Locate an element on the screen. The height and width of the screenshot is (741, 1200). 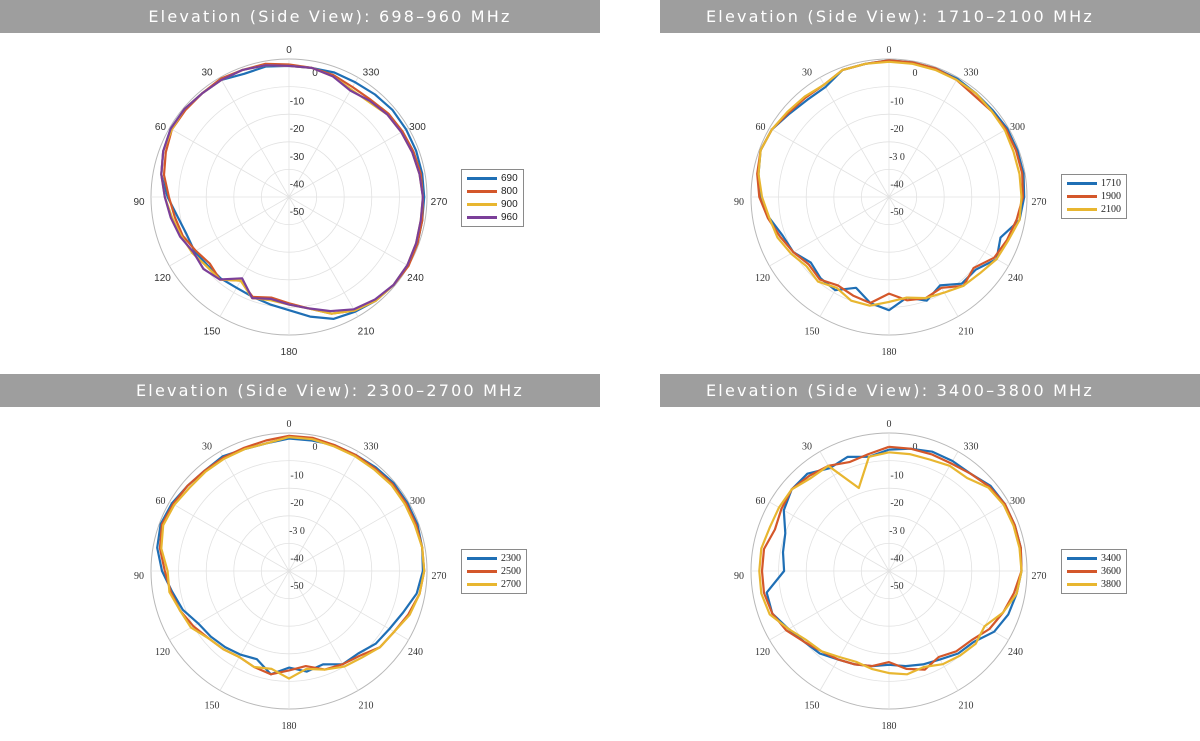
legend-label: 900 is located at coordinates (509, 204).